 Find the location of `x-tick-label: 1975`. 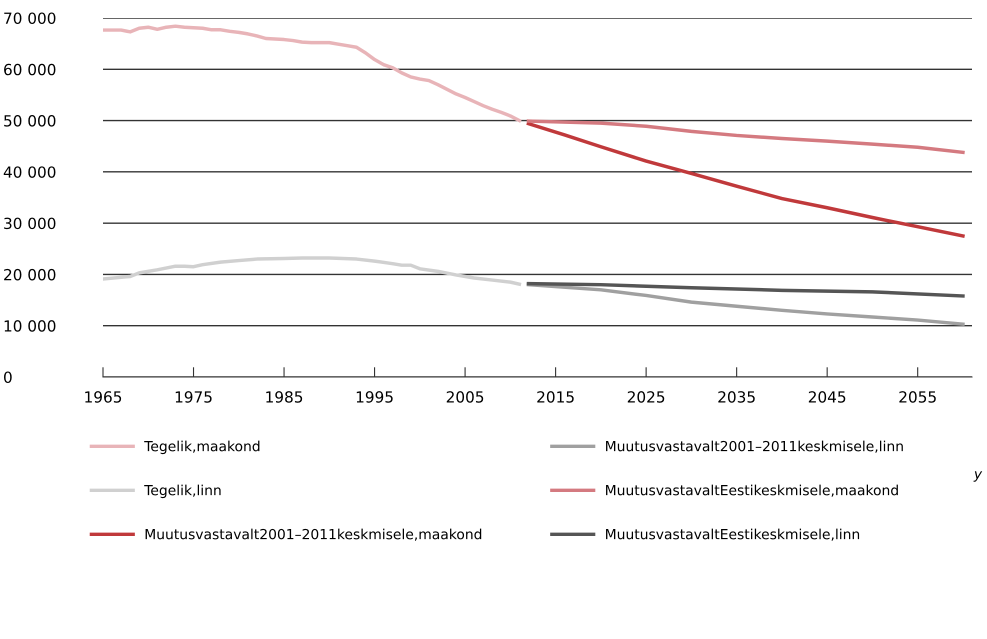

x-tick-label: 1975 is located at coordinates (194, 397).